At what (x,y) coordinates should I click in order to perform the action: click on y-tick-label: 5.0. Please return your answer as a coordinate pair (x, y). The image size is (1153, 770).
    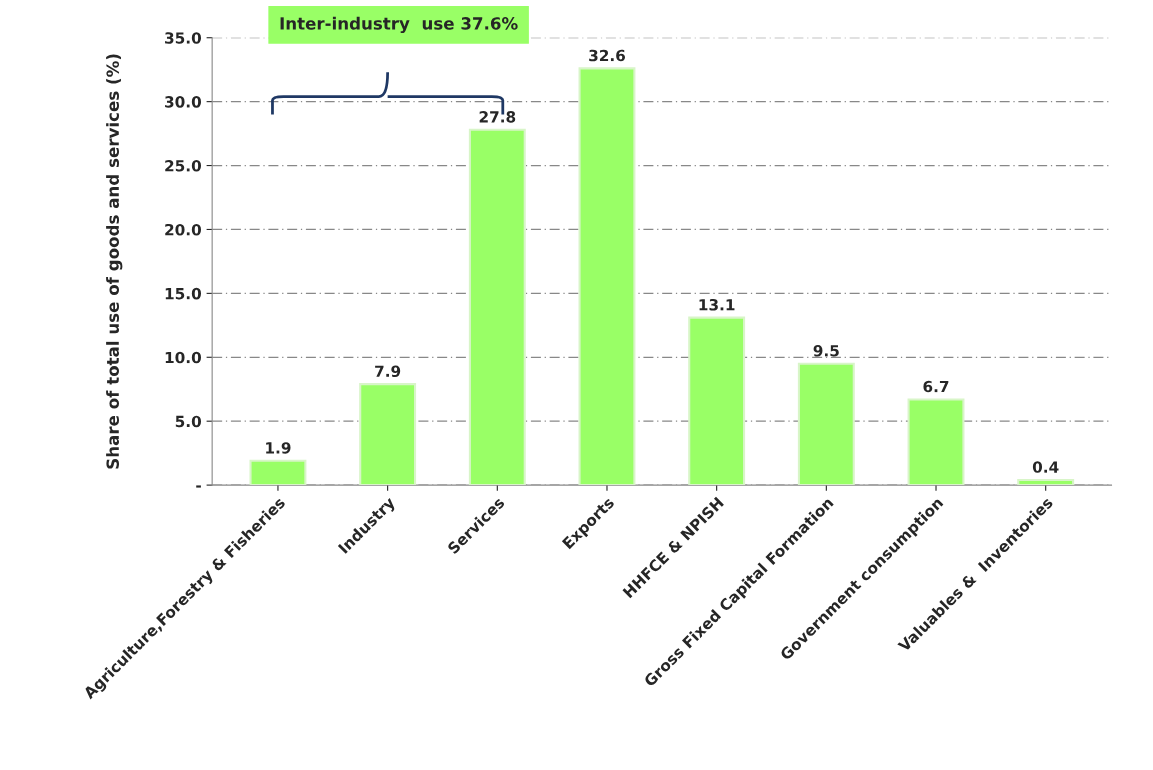
    Looking at the image, I should click on (188, 421).